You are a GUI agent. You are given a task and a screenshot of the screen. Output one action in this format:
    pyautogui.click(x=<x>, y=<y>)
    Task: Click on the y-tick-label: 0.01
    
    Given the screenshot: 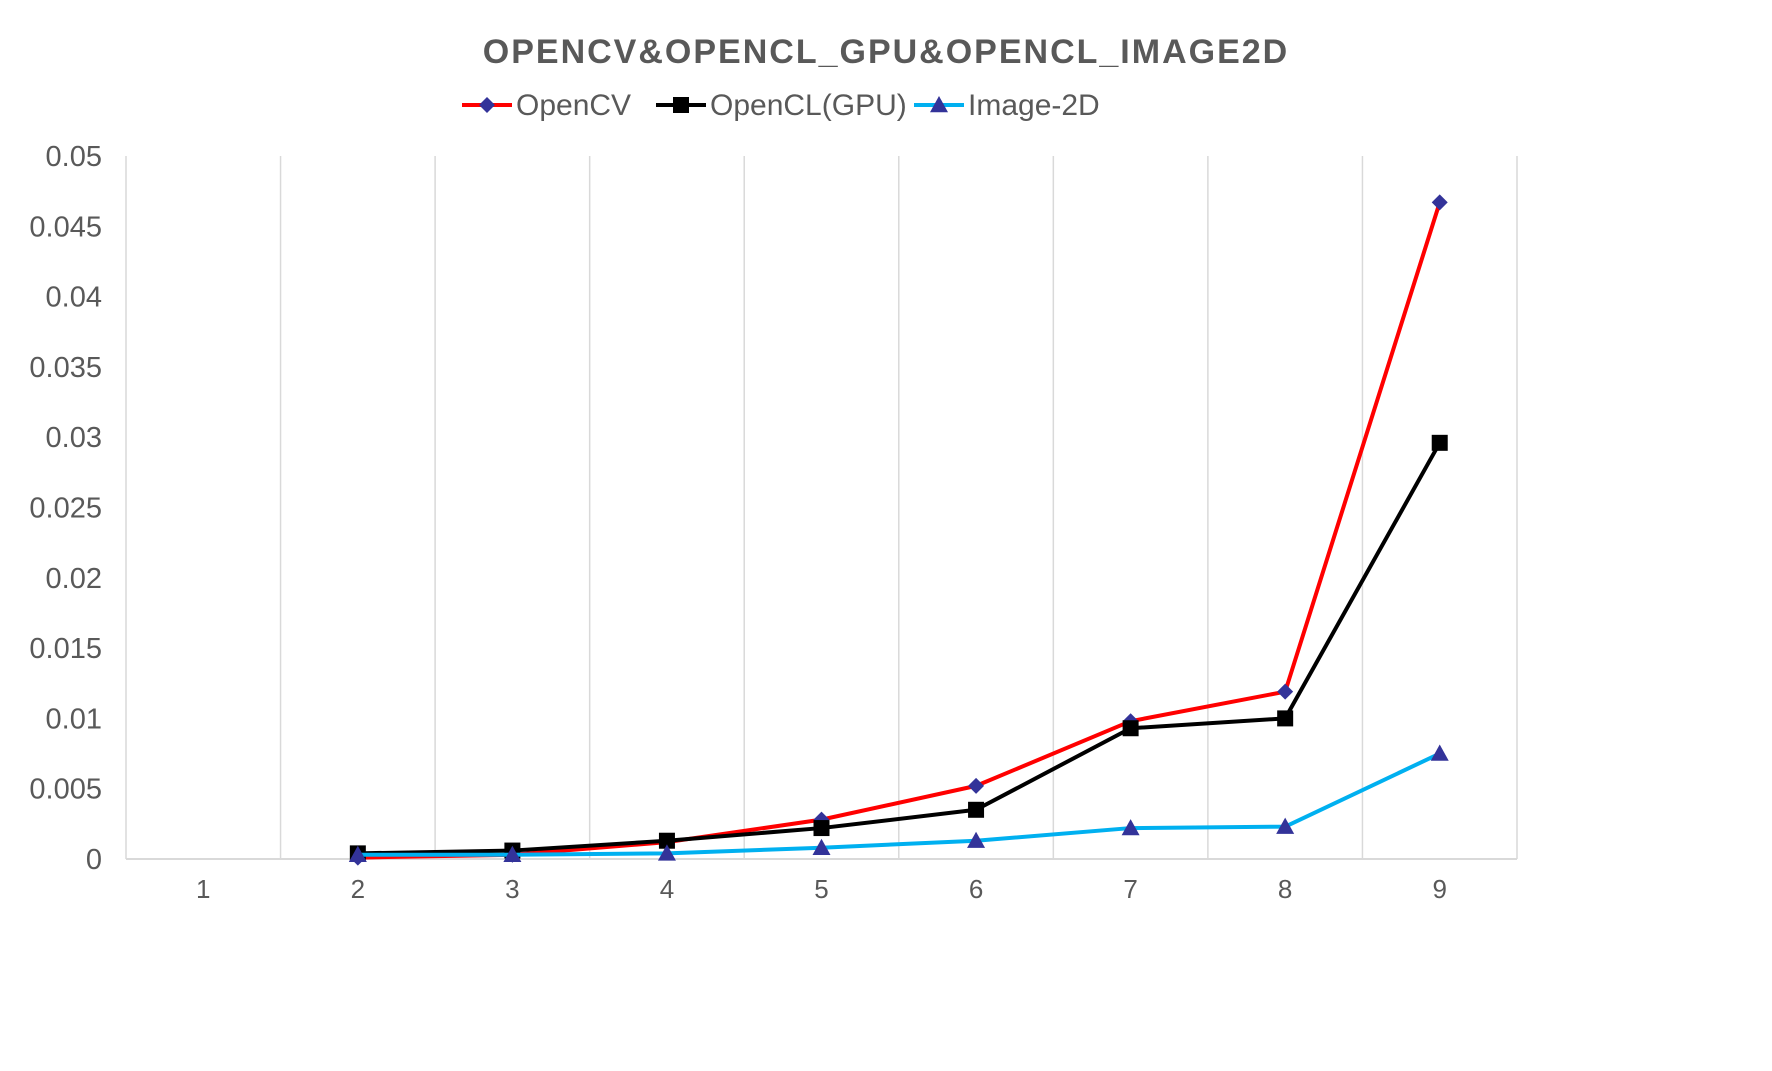 What is the action you would take?
    pyautogui.click(x=74, y=719)
    